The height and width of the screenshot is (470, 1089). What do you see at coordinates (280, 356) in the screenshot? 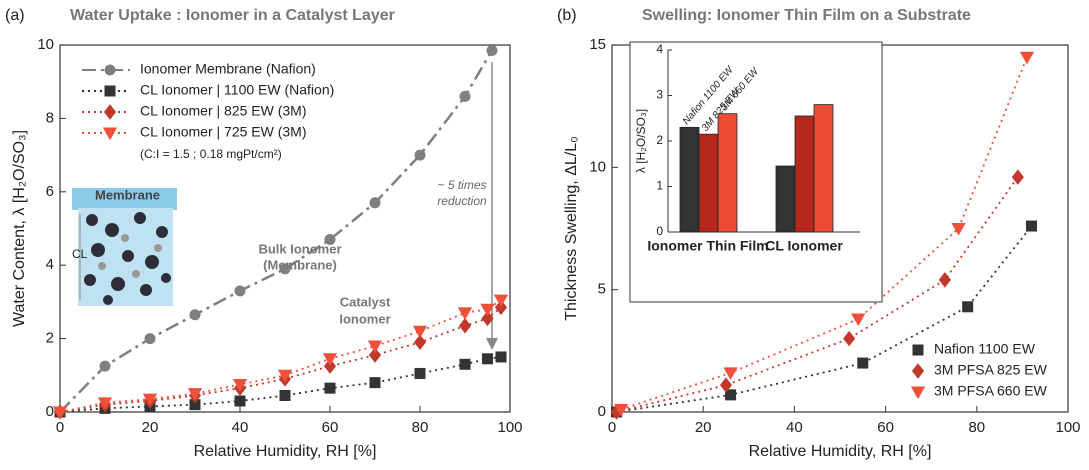
I see `series-line` at bounding box center [280, 356].